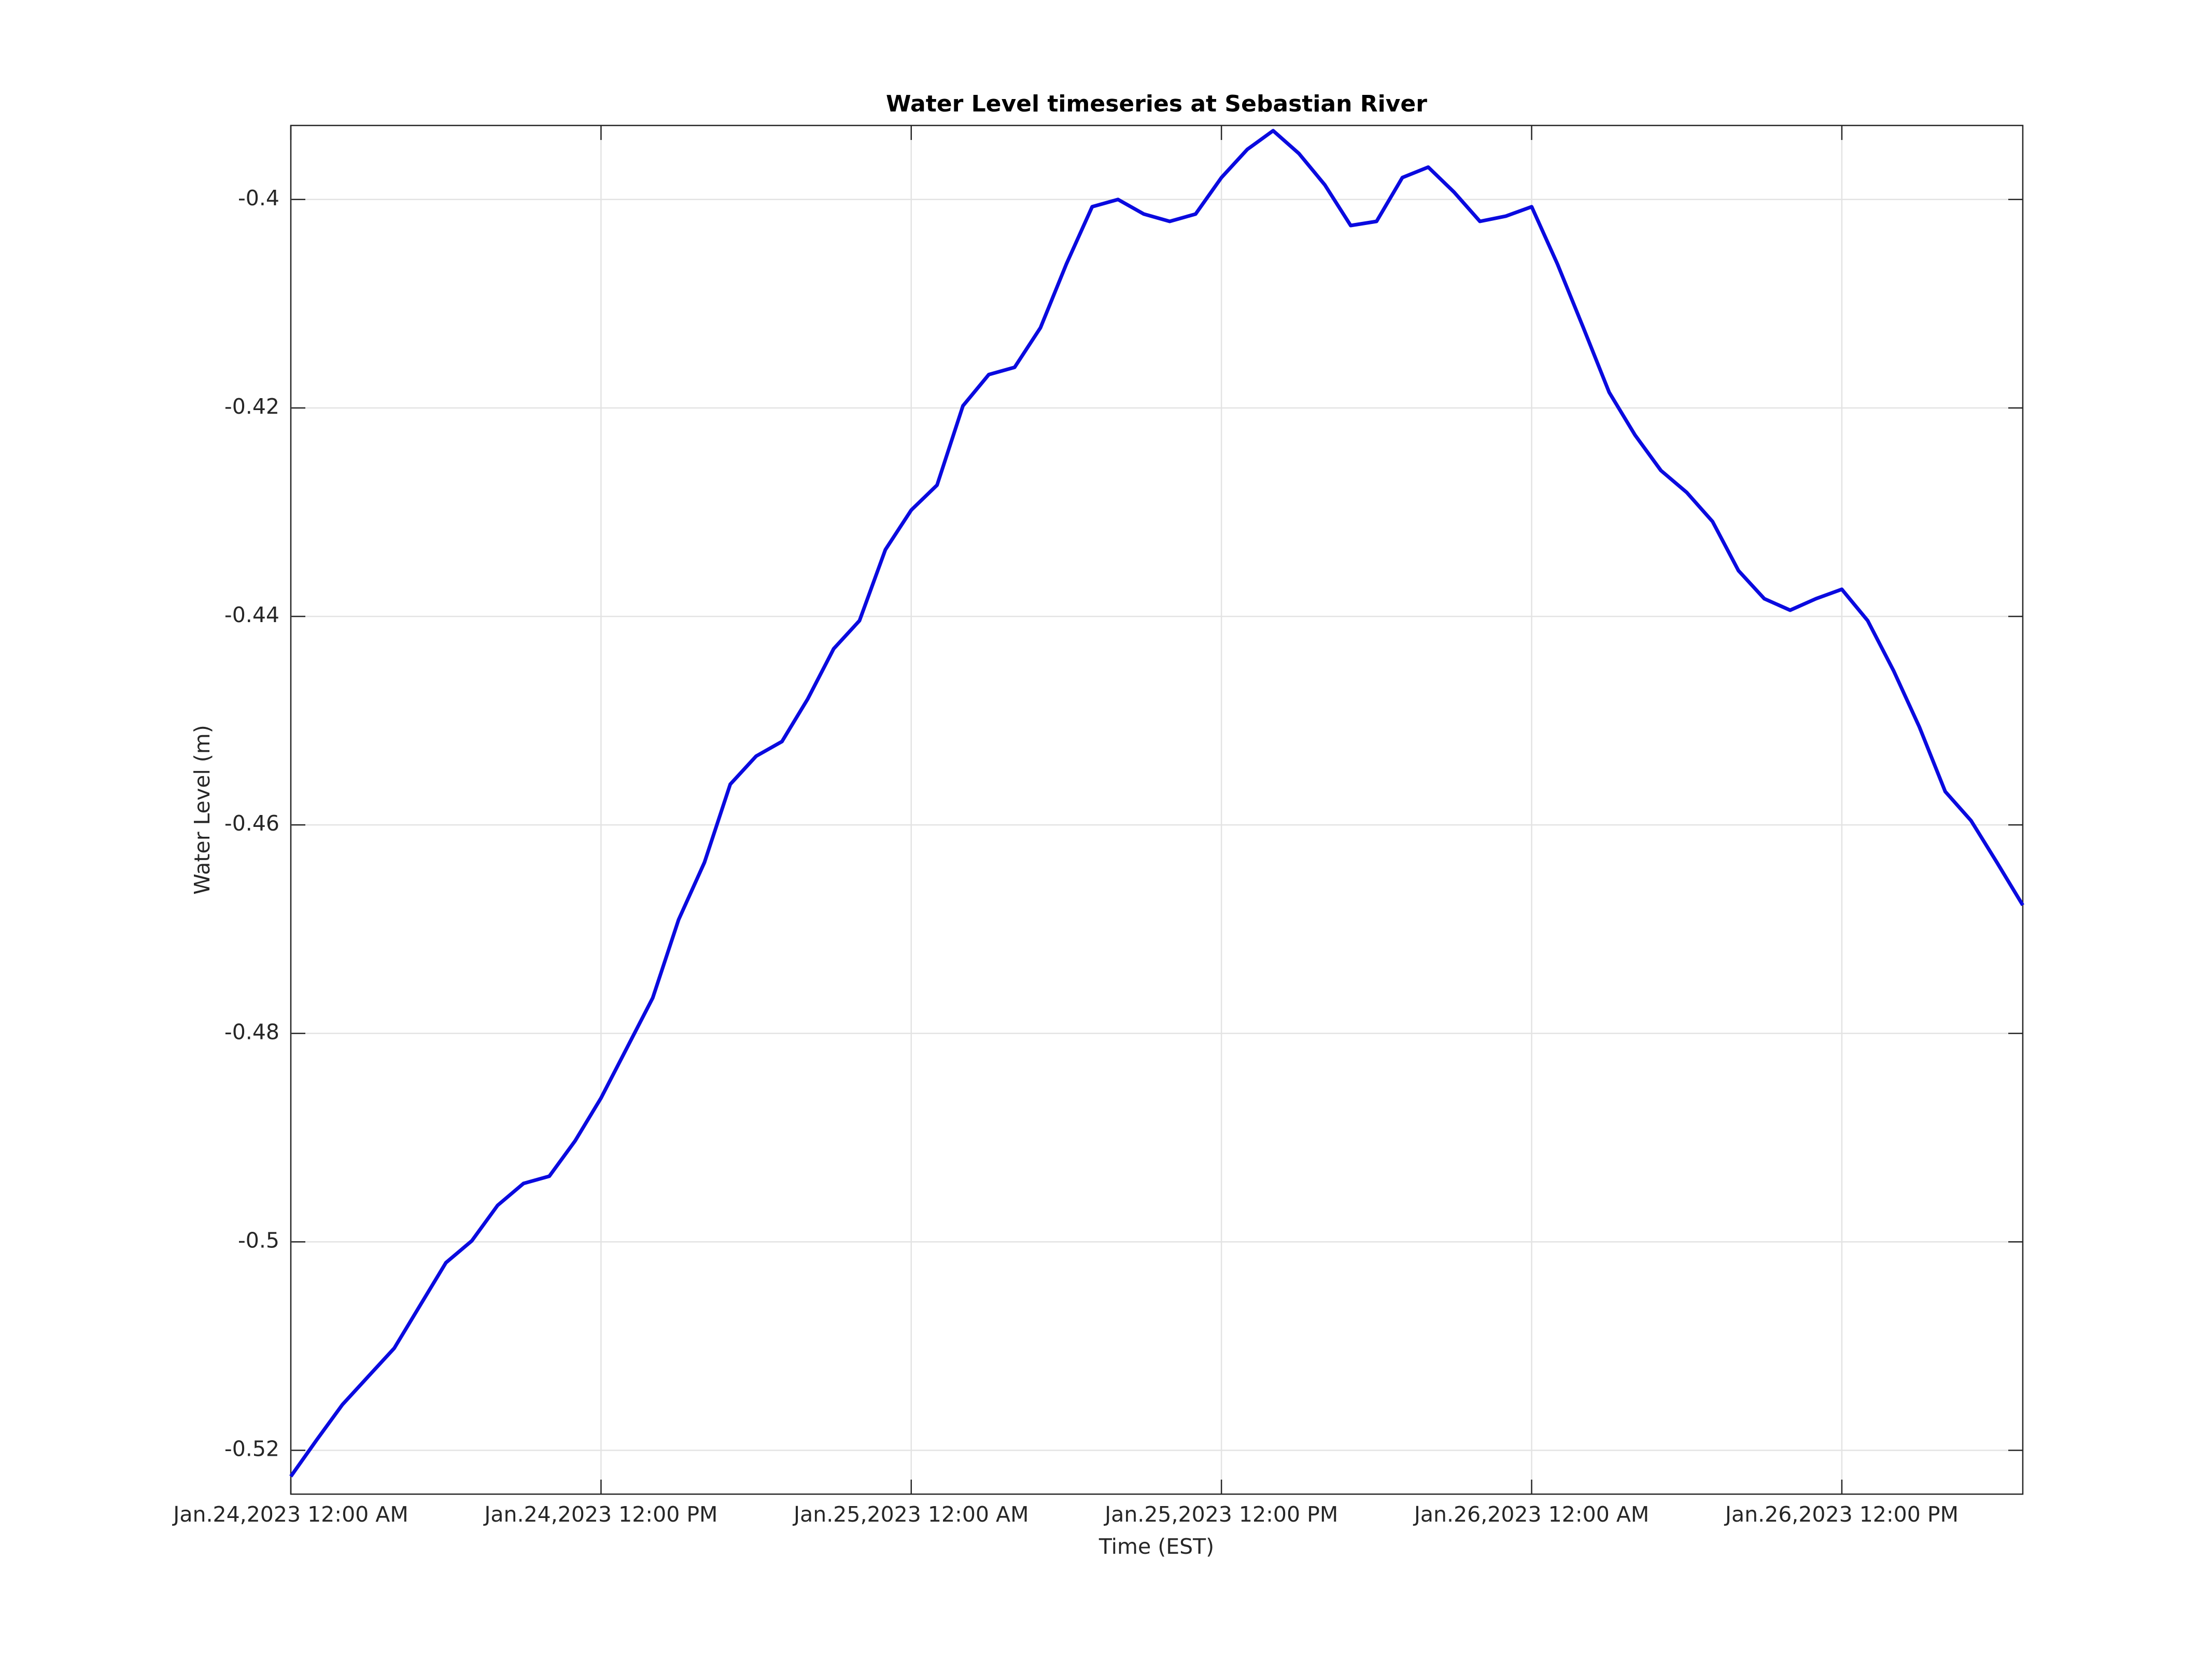 Image resolution: width=2212 pixels, height=1659 pixels. What do you see at coordinates (251, 407) in the screenshot?
I see `y-tick-label: -0.42` at bounding box center [251, 407].